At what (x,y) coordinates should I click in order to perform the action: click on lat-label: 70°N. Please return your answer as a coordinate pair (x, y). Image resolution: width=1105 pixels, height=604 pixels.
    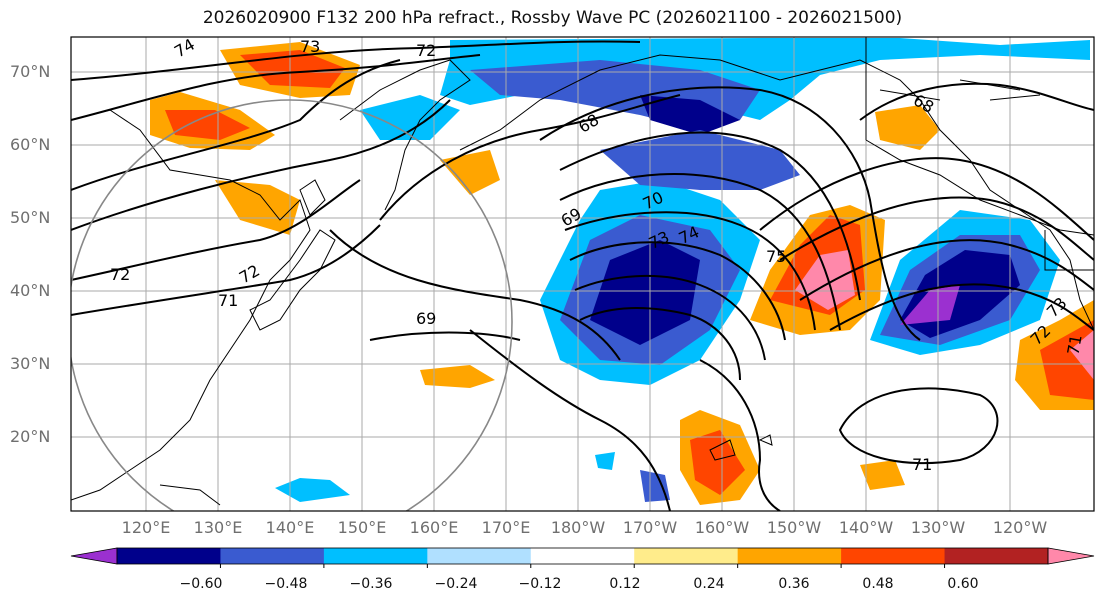
    Looking at the image, I should click on (30, 71).